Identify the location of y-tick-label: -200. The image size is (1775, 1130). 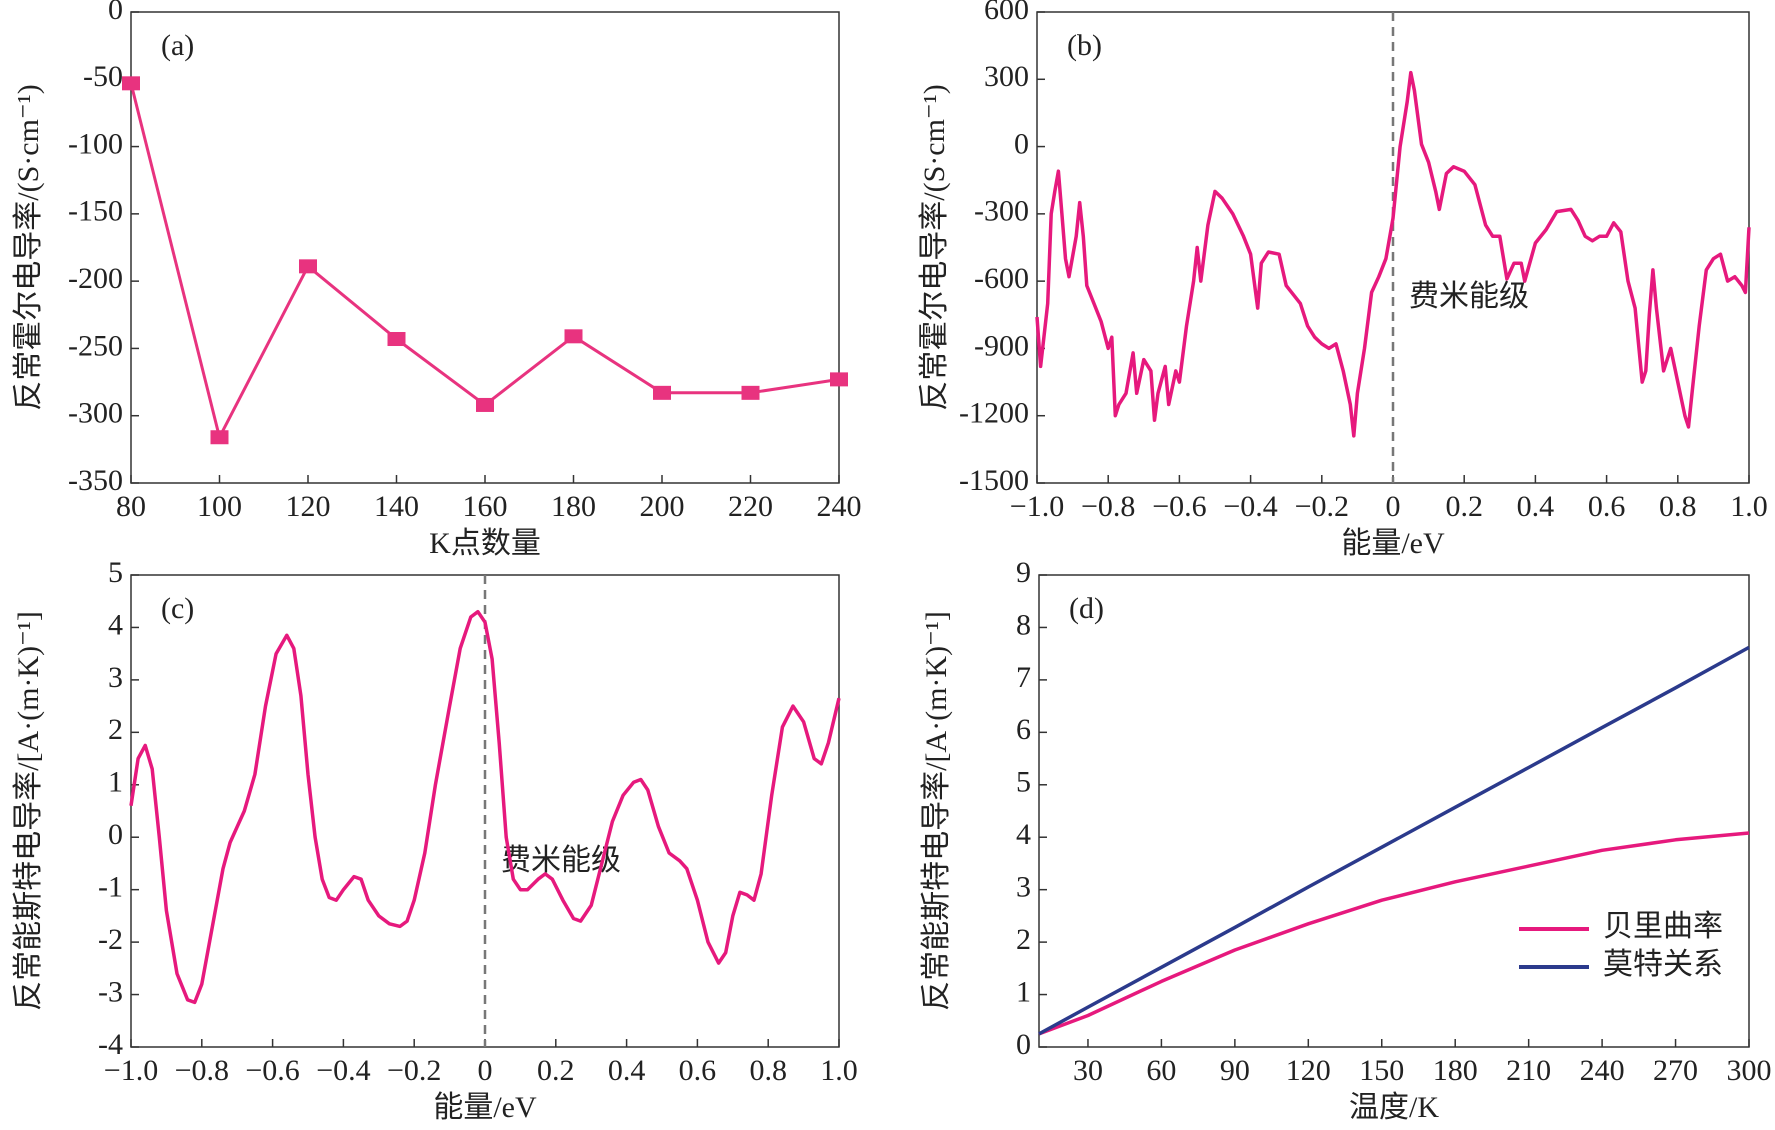
(95, 278).